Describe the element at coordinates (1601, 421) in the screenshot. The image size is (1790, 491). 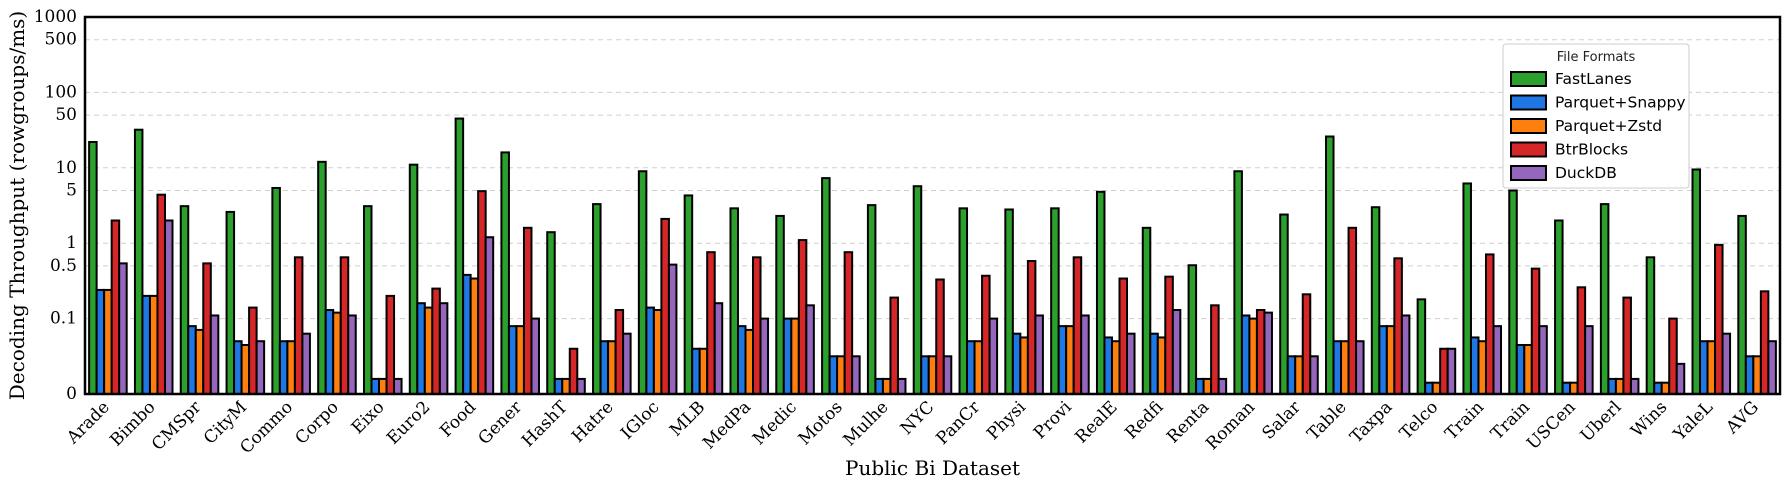
I see `x-tick-label: Uberl` at that location.